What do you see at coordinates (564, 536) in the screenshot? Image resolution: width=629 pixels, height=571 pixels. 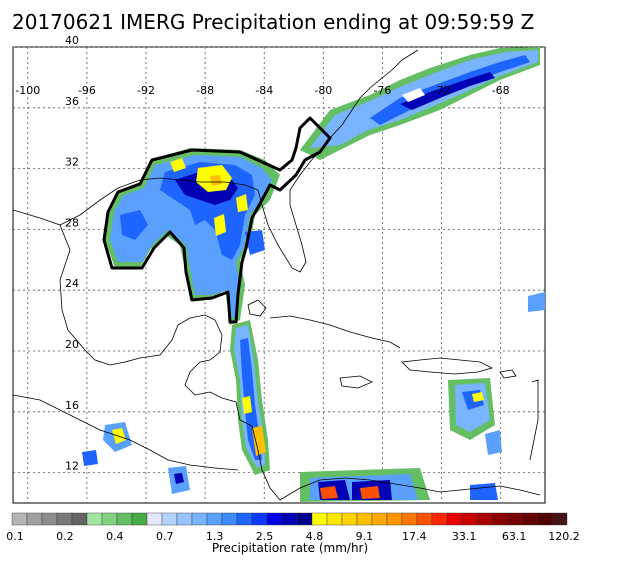 I see `colorbar-tick-label: 120.2` at bounding box center [564, 536].